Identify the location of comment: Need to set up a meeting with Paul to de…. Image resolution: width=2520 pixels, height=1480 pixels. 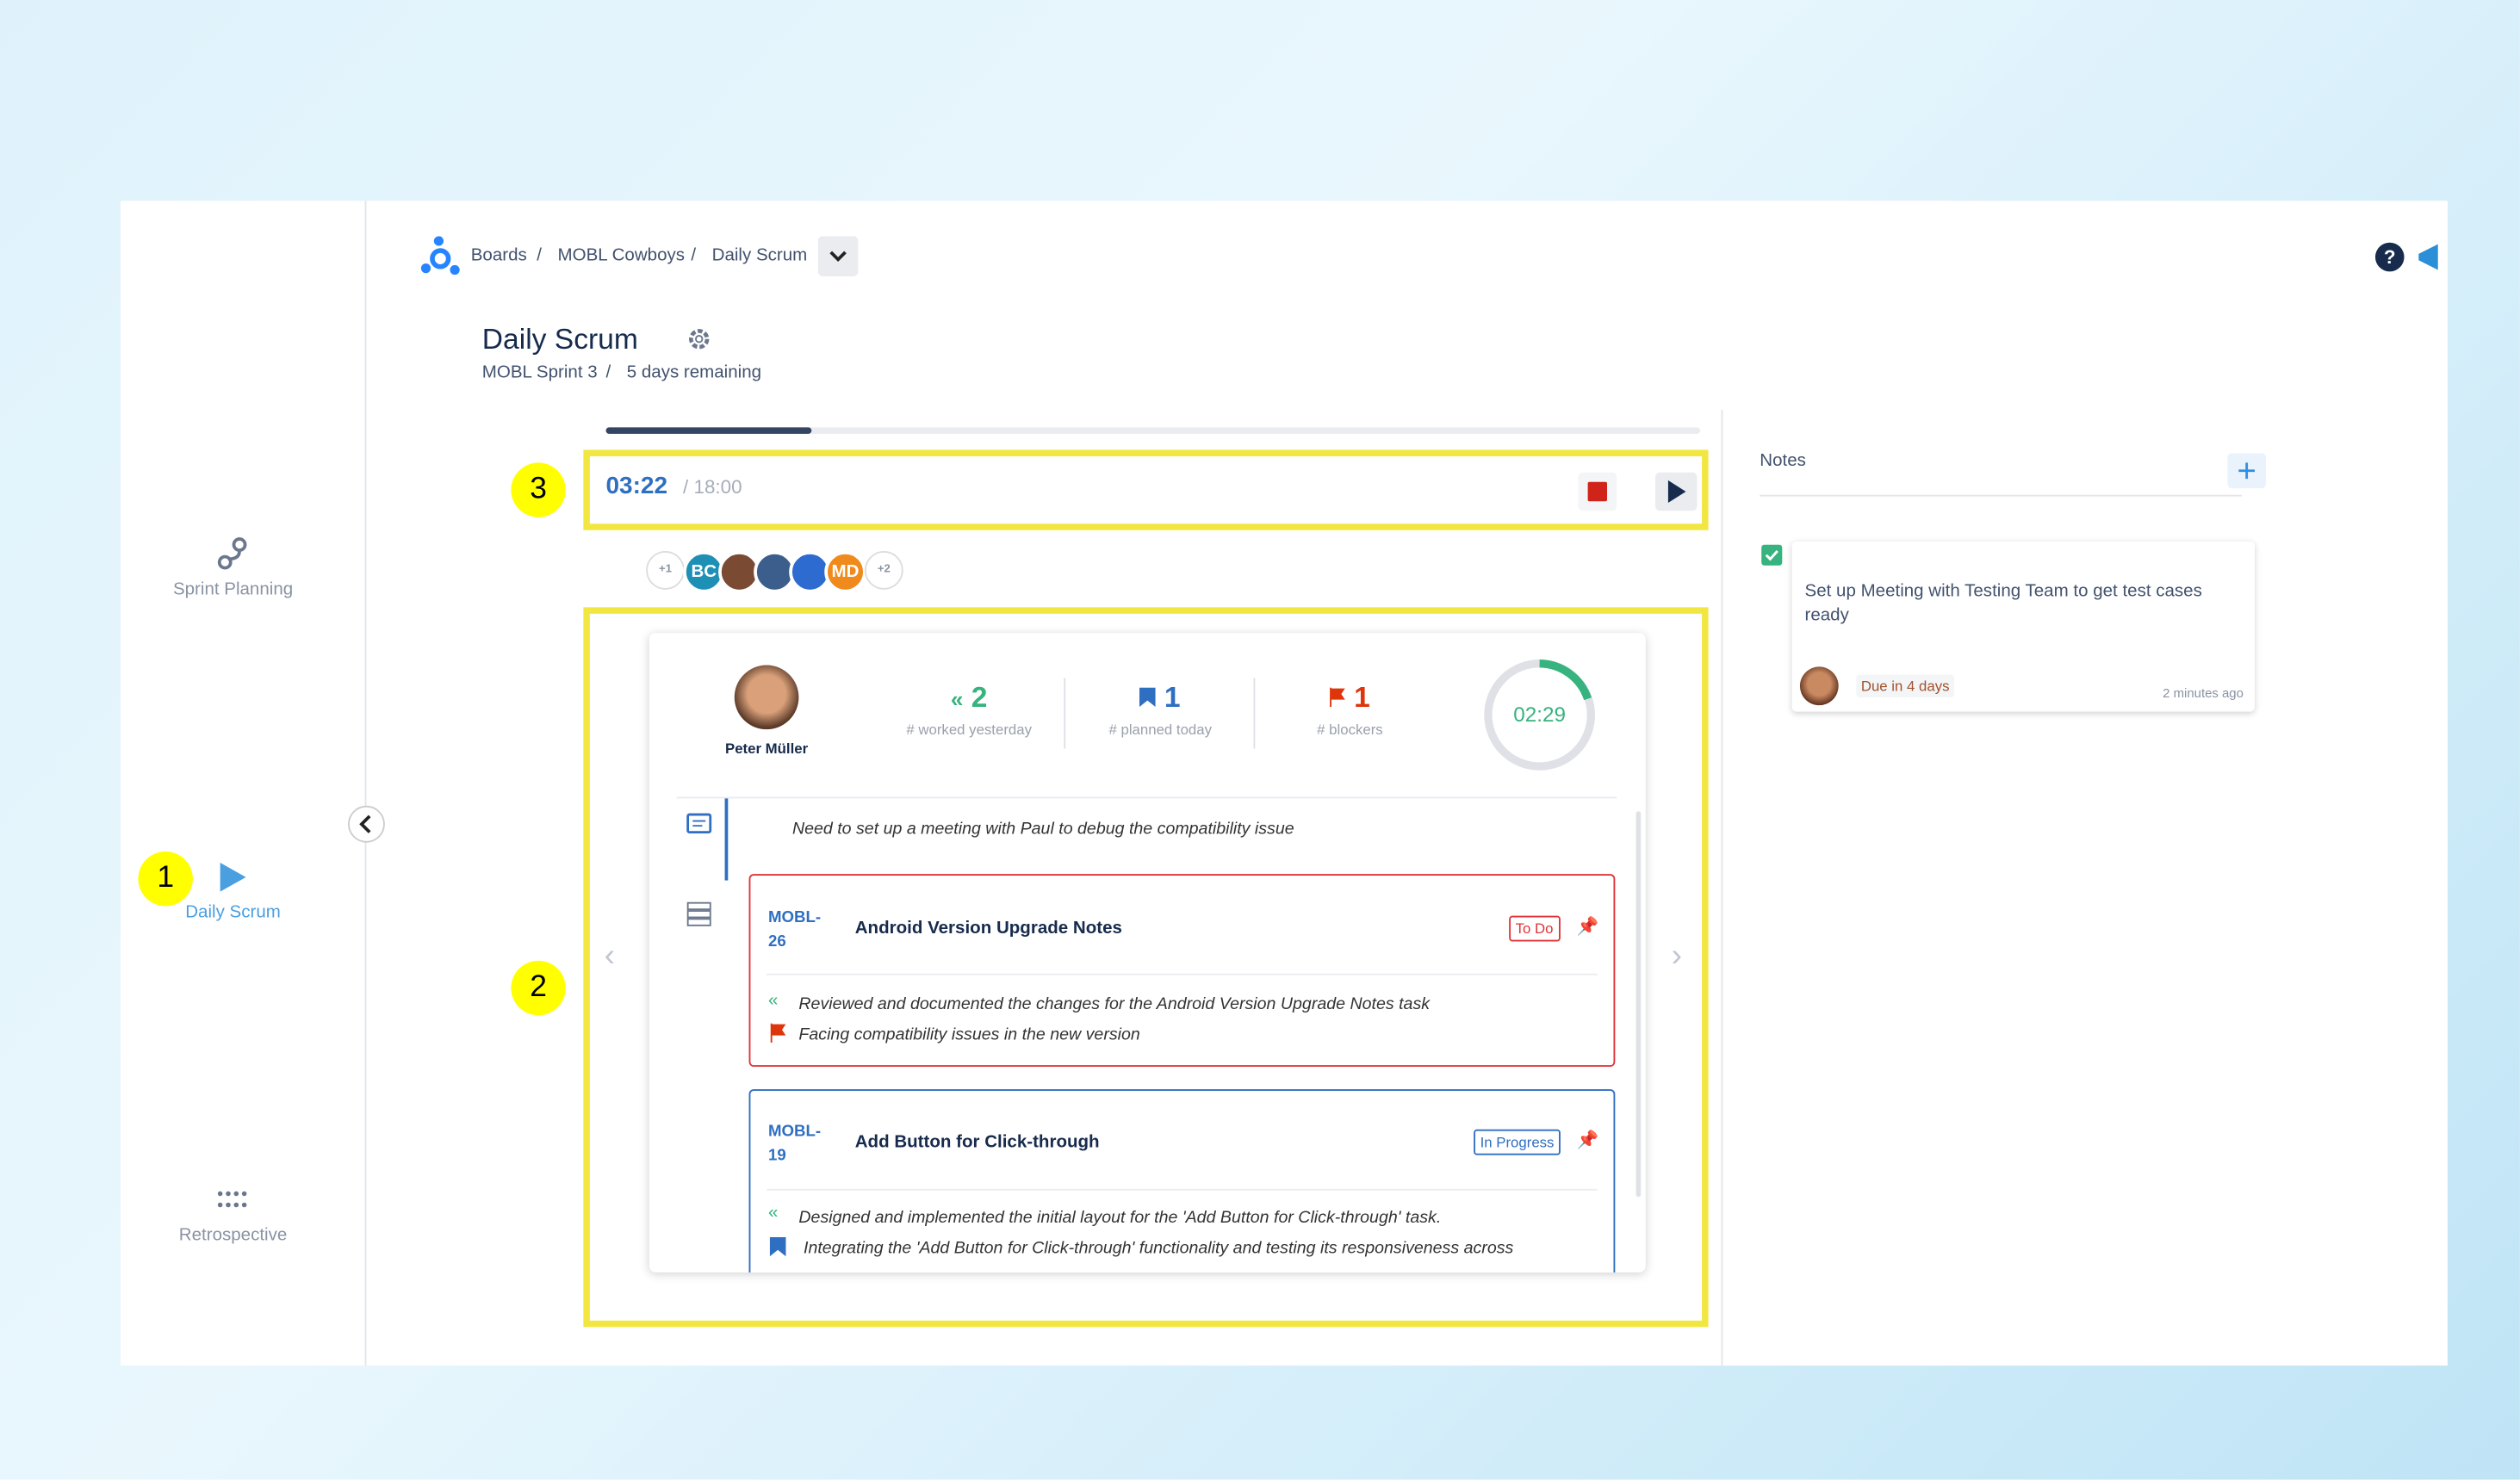
(1043, 829).